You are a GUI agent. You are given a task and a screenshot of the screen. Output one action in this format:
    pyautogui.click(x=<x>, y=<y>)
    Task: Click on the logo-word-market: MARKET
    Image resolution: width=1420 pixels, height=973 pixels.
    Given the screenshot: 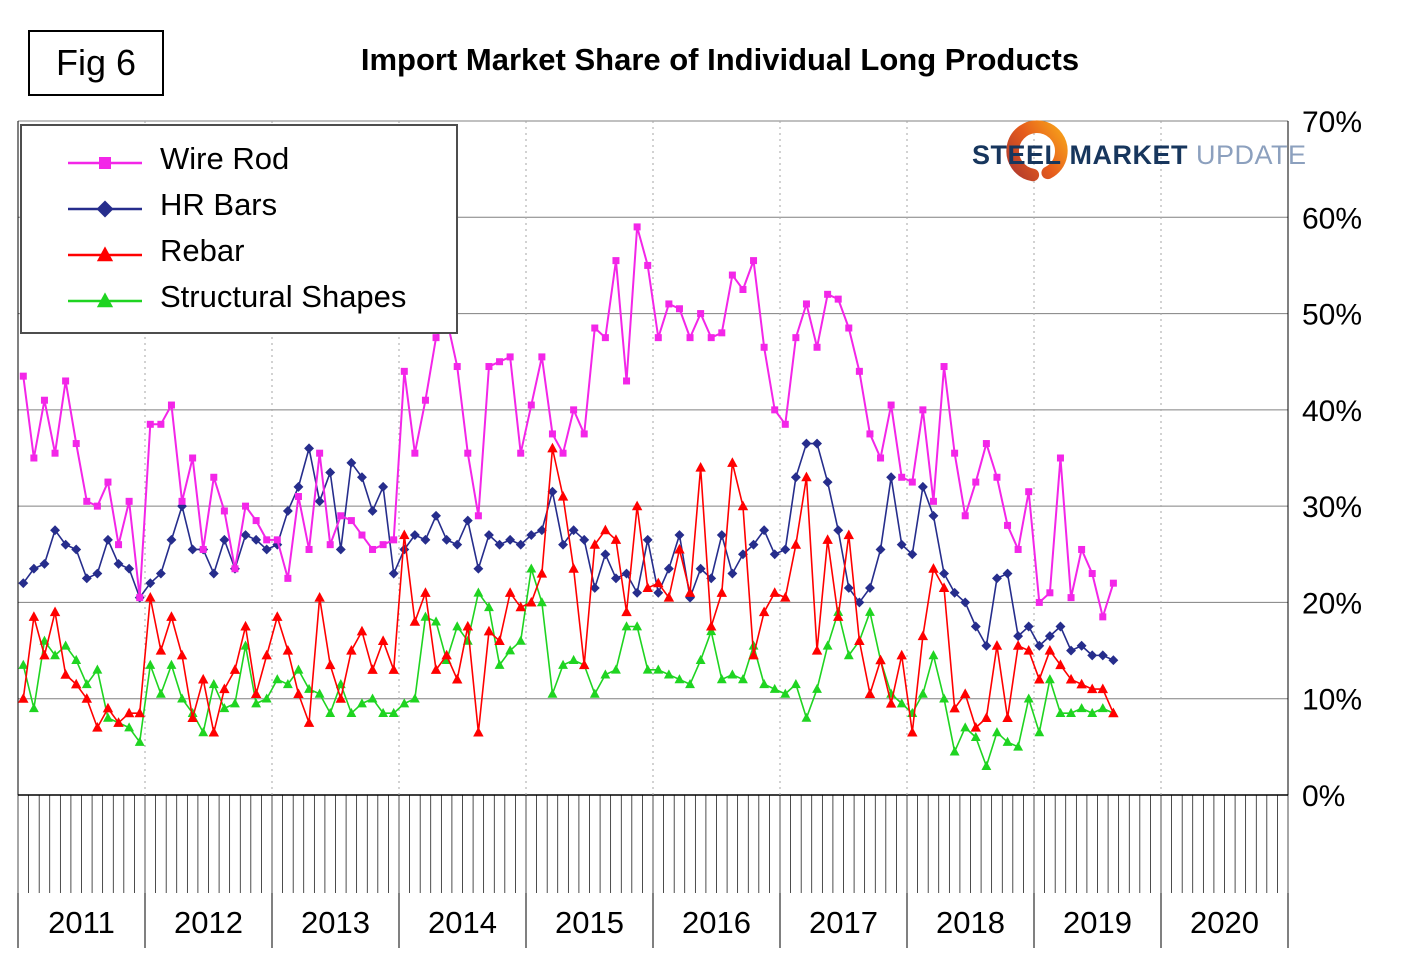 What is the action you would take?
    pyautogui.click(x=1129, y=155)
    